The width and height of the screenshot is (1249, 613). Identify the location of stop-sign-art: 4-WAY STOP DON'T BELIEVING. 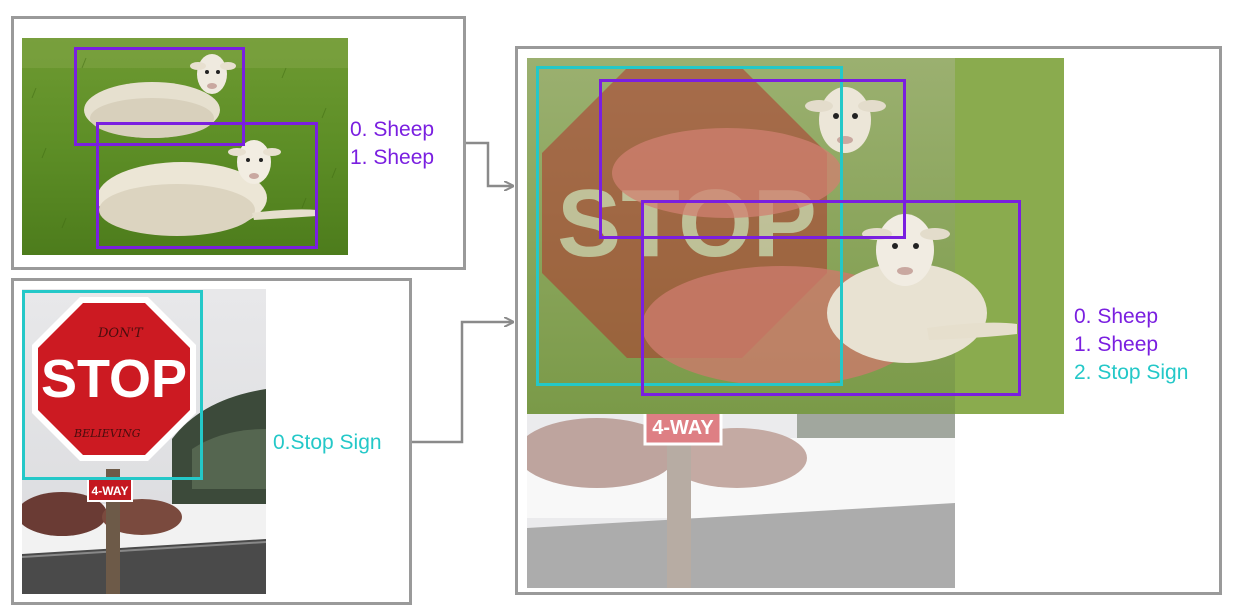
(144, 441).